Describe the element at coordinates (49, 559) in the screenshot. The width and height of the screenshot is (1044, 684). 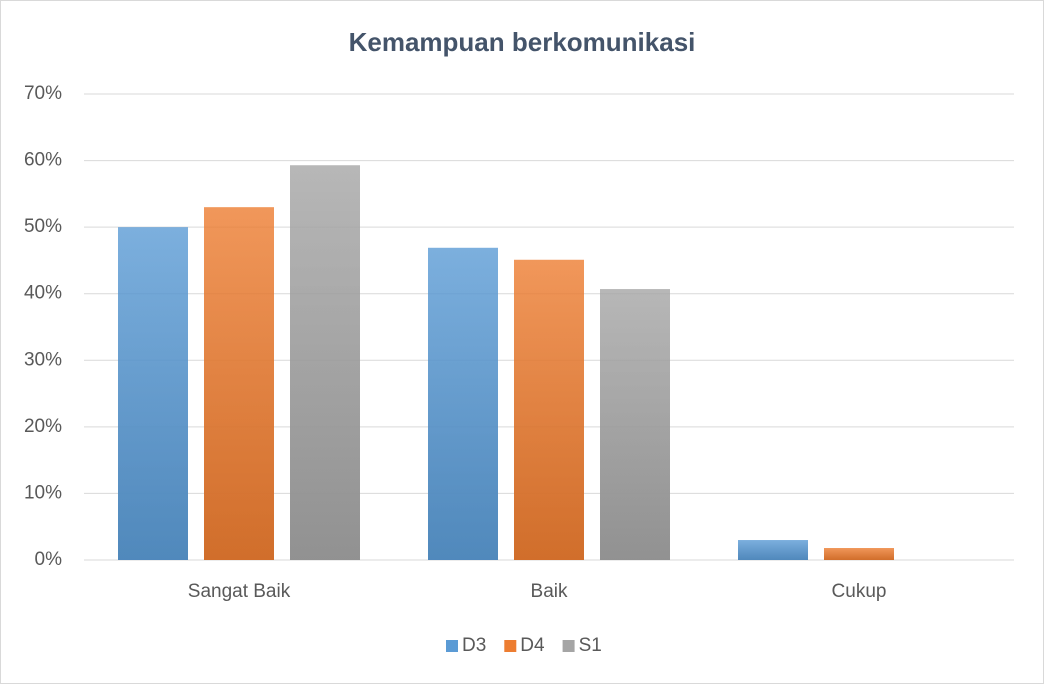
I see `y-tick-label: 0%` at that location.